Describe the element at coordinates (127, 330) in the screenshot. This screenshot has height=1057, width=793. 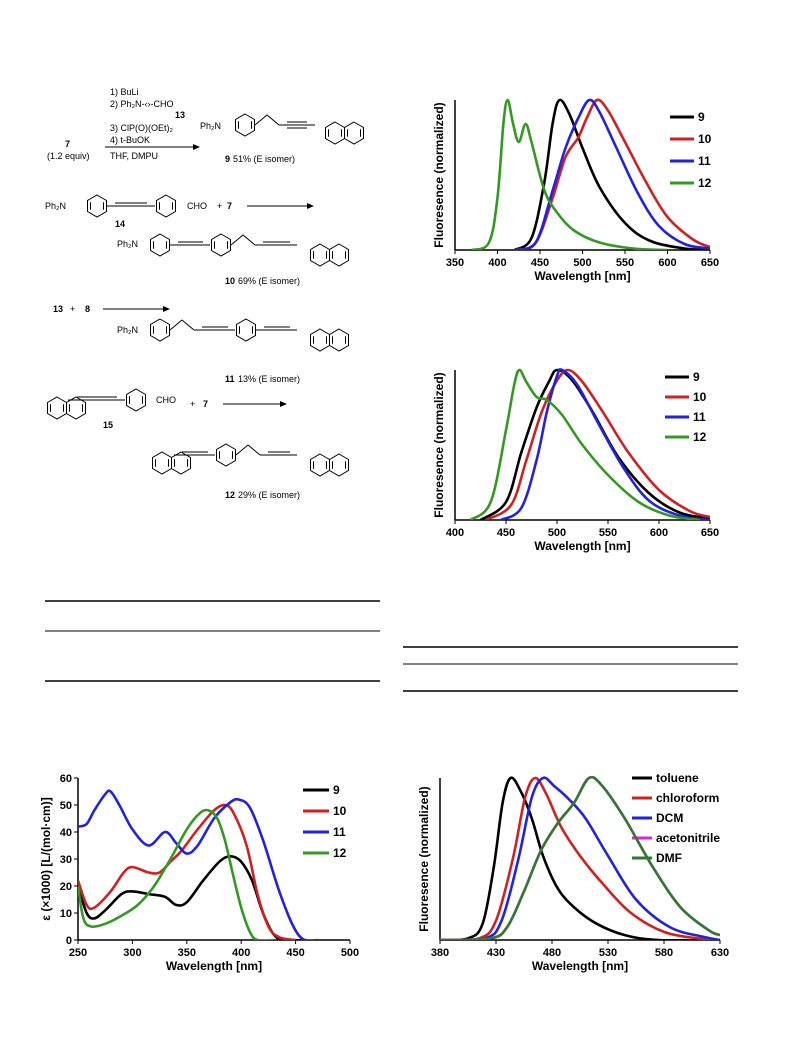
I see `ph2n-label-11: Ph₂N` at that location.